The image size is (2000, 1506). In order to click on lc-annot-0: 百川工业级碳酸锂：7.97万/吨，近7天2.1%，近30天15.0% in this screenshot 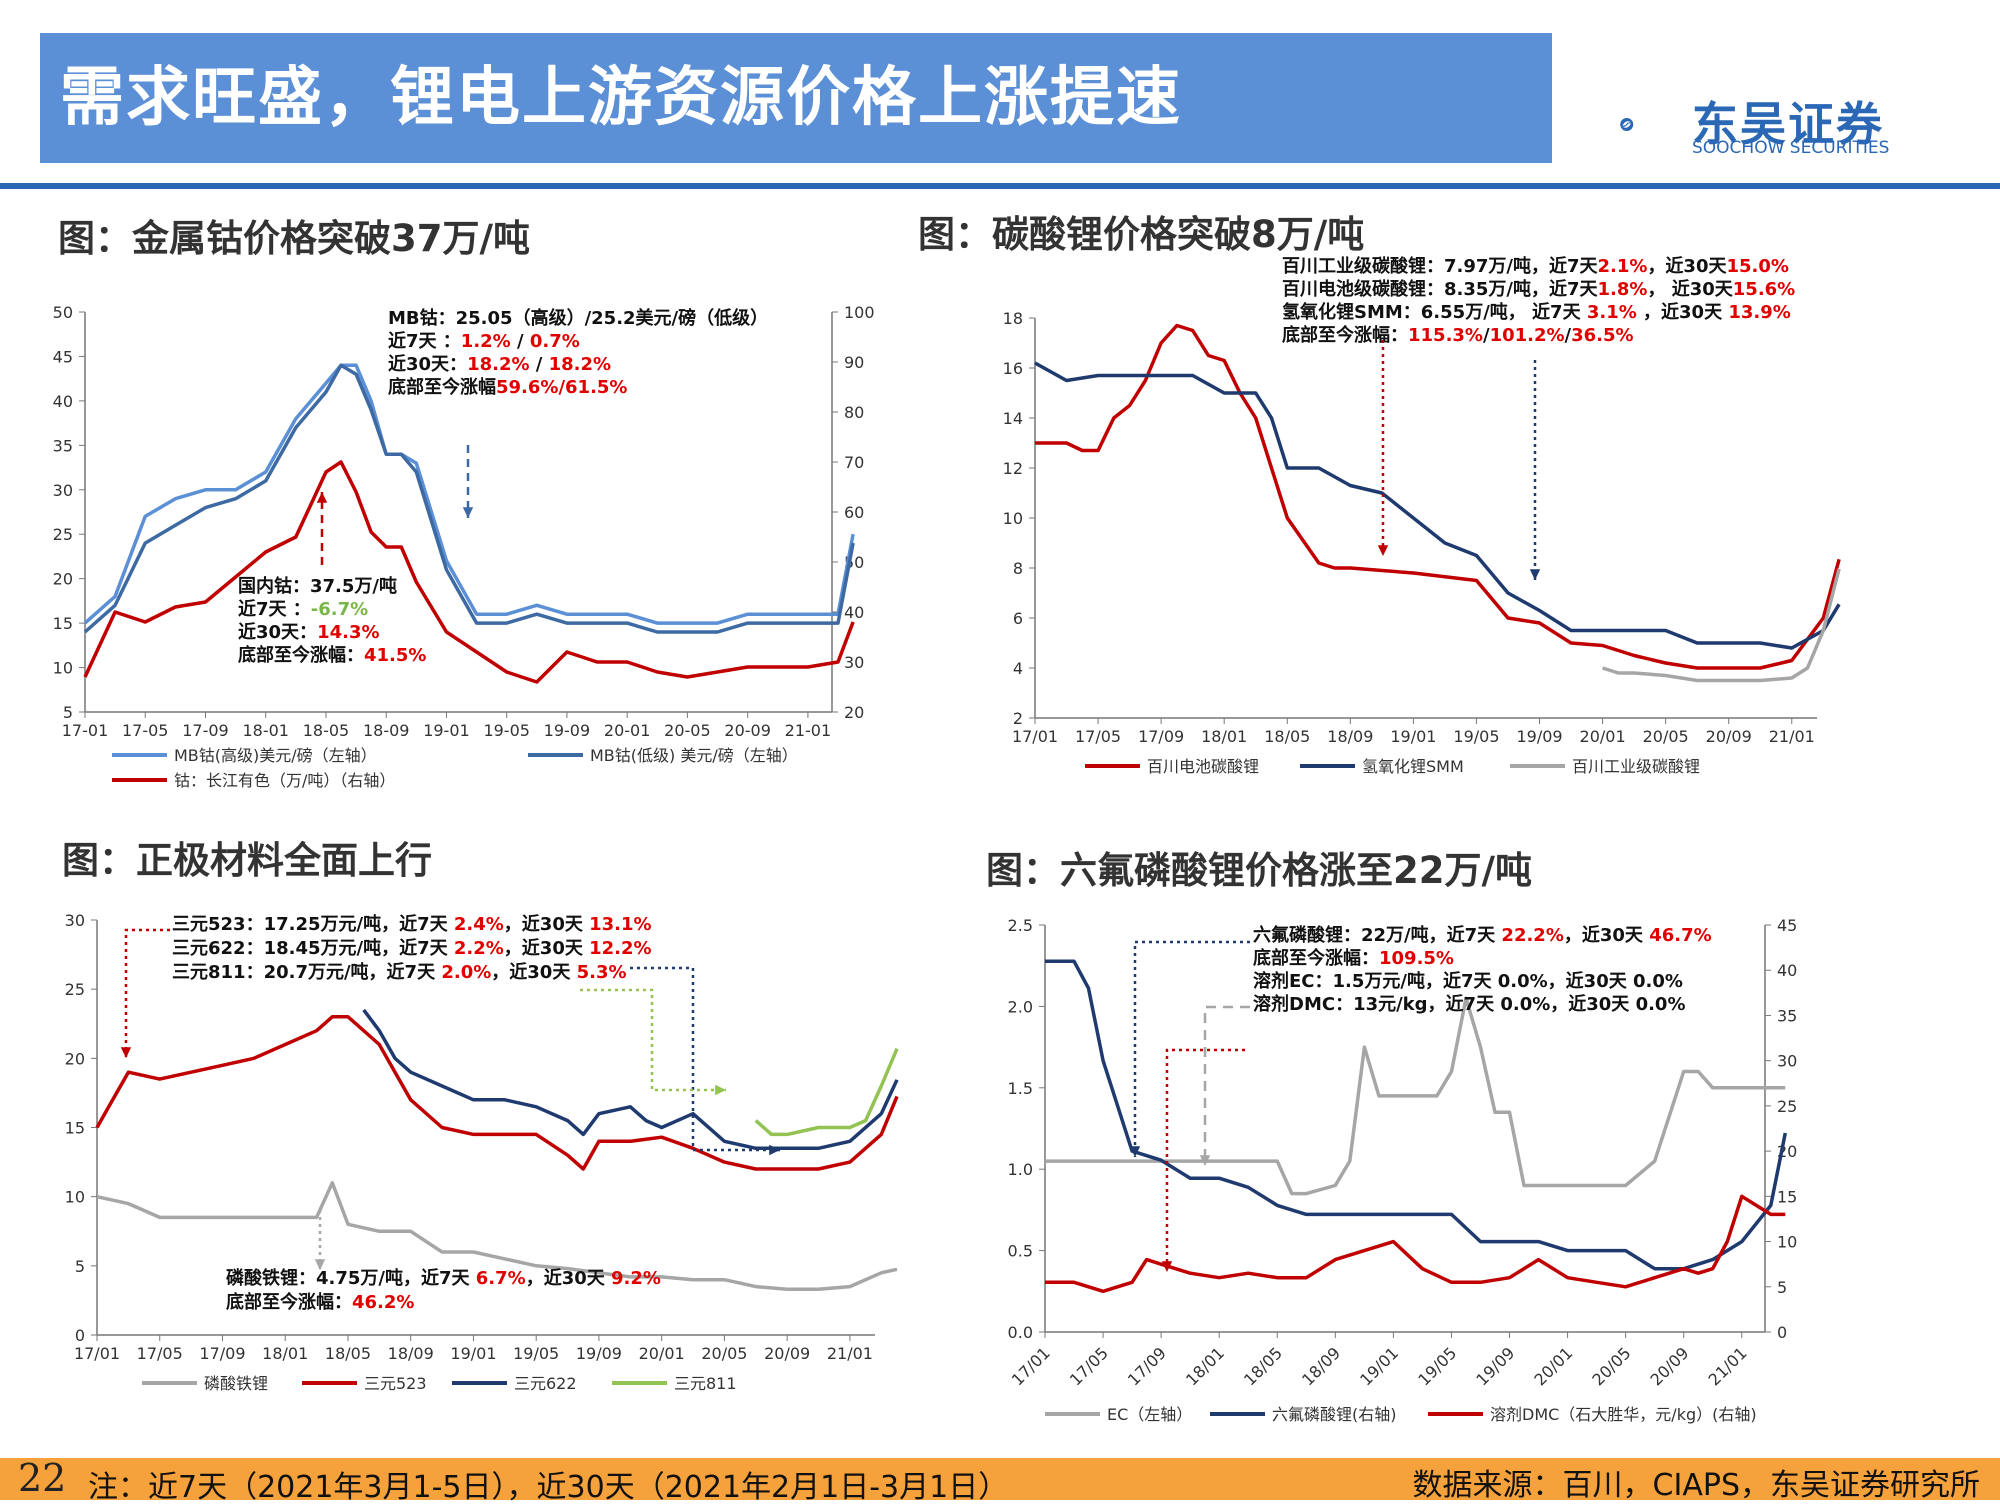, I will do `click(1535, 266)`.